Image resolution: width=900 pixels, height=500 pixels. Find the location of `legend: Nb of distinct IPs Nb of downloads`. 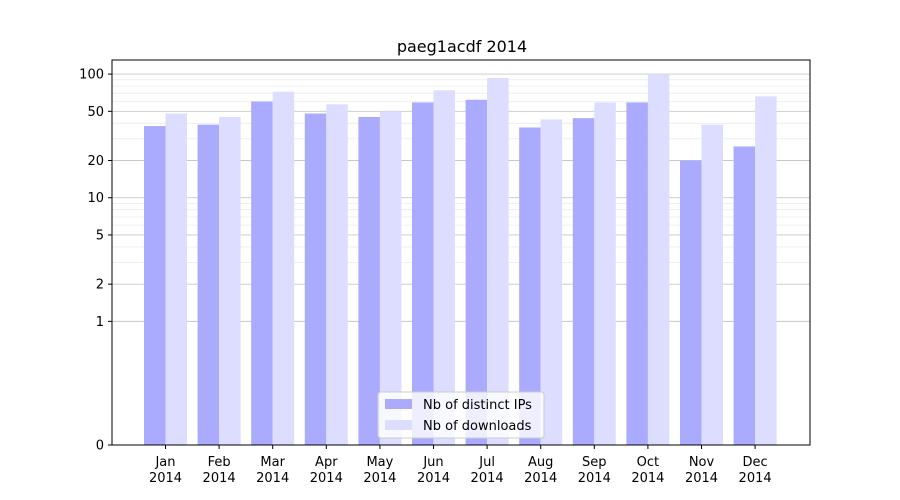

legend: Nb of distinct IPs Nb of downloads is located at coordinates (461, 415).